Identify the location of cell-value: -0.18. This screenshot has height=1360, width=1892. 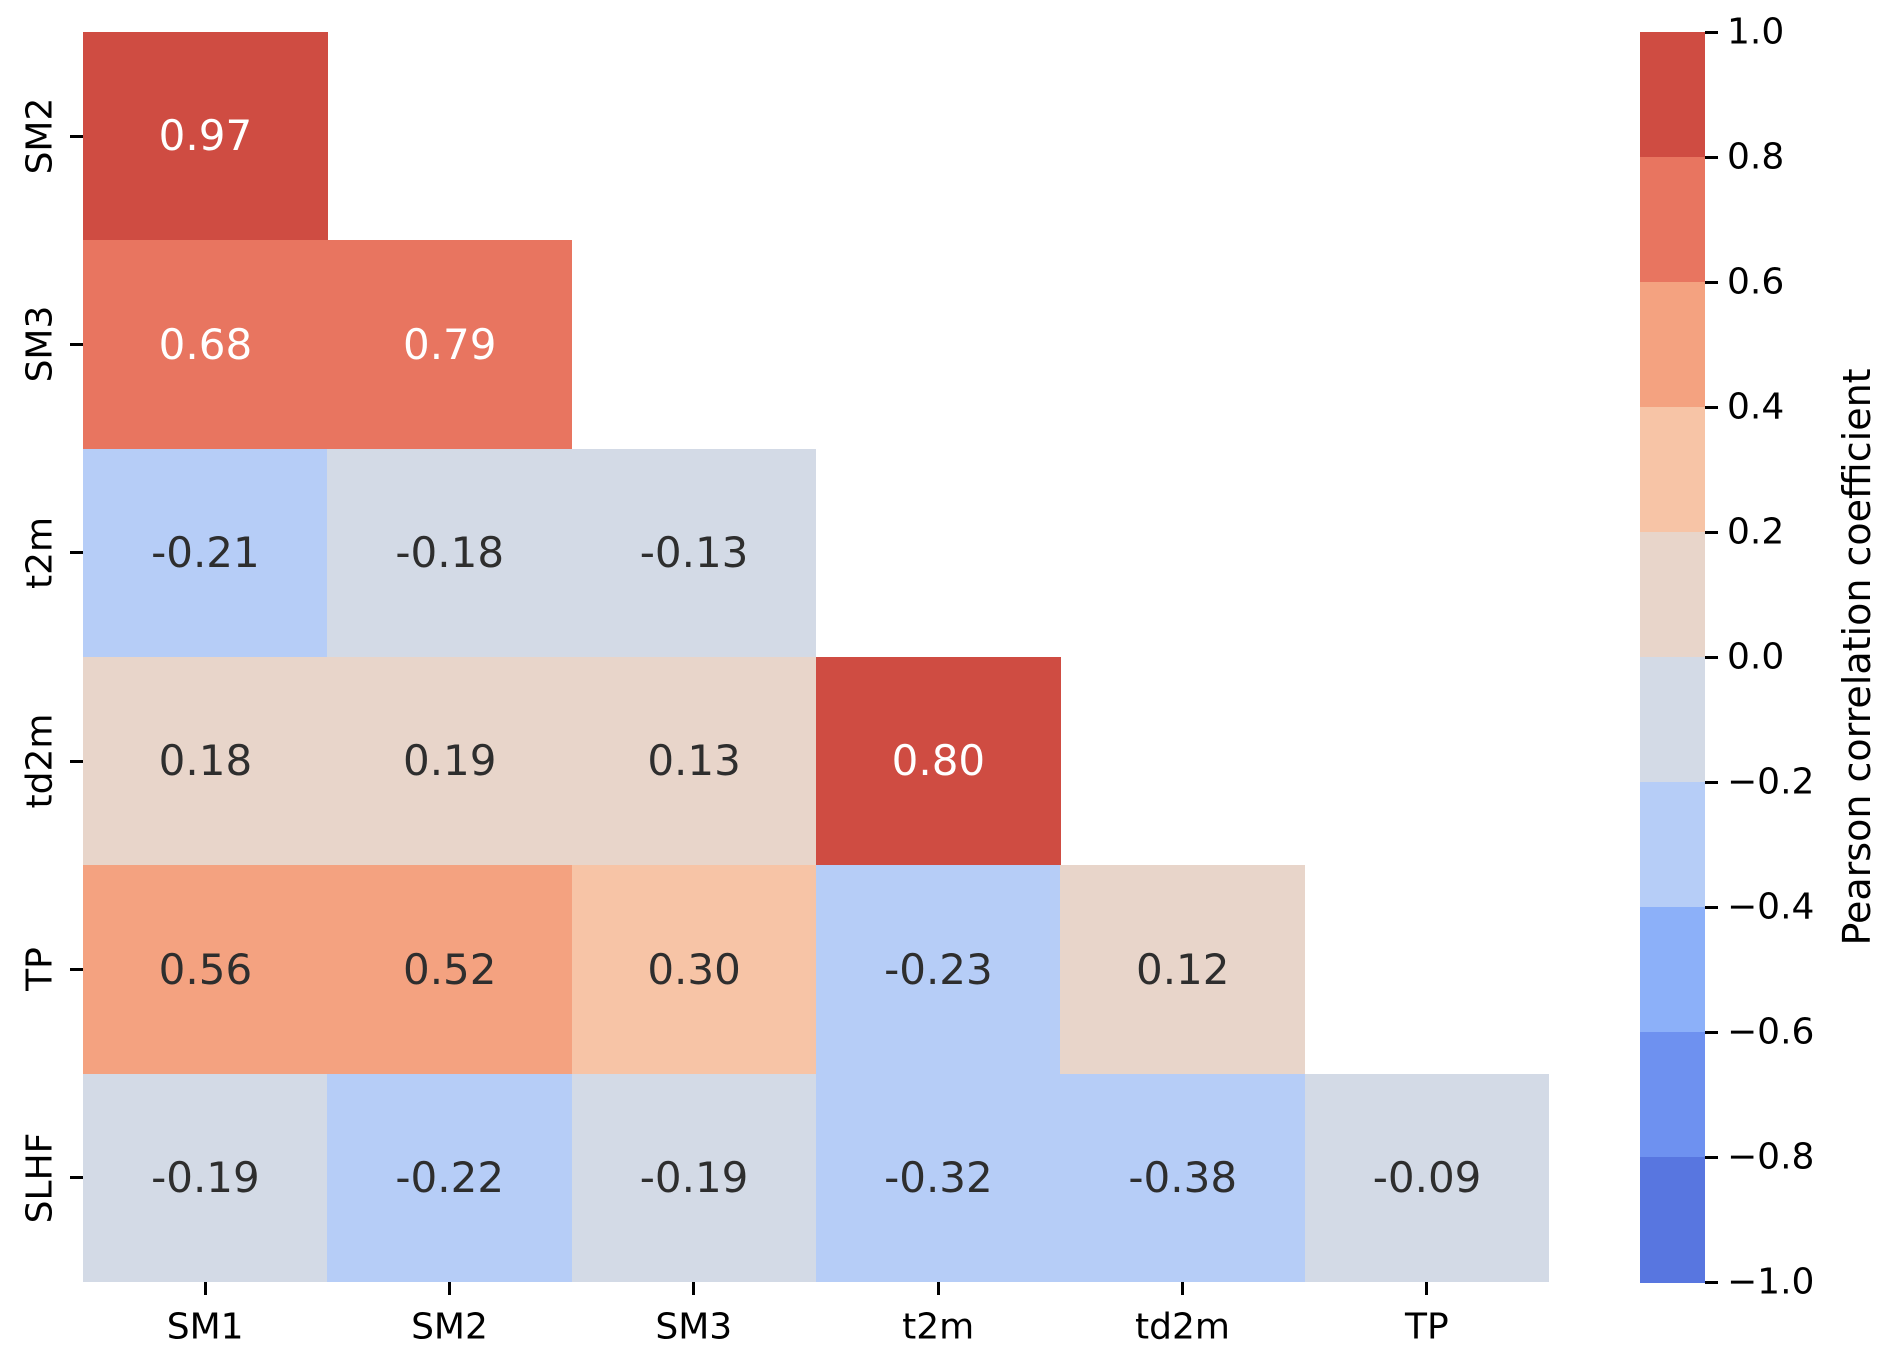
(450, 553).